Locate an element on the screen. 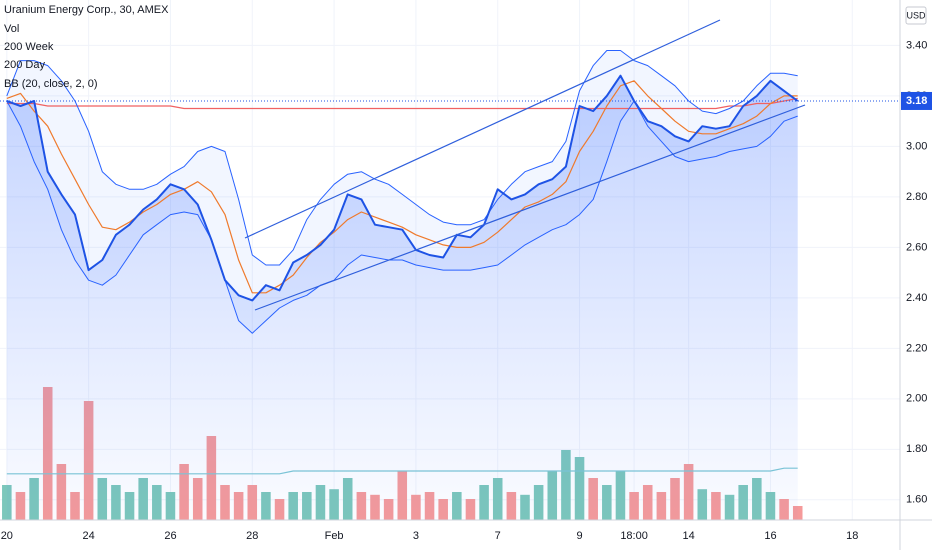 This screenshot has height=550, width=932. x-tick-label: 3 is located at coordinates (416, 536).